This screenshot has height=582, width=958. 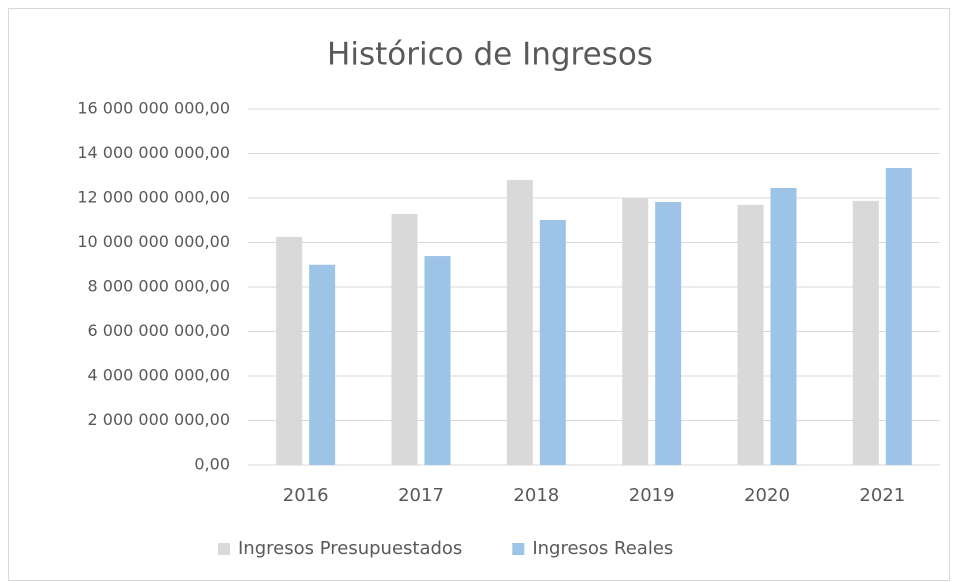 I want to click on legend-label: Ingresos Reales, so click(x=602, y=548).